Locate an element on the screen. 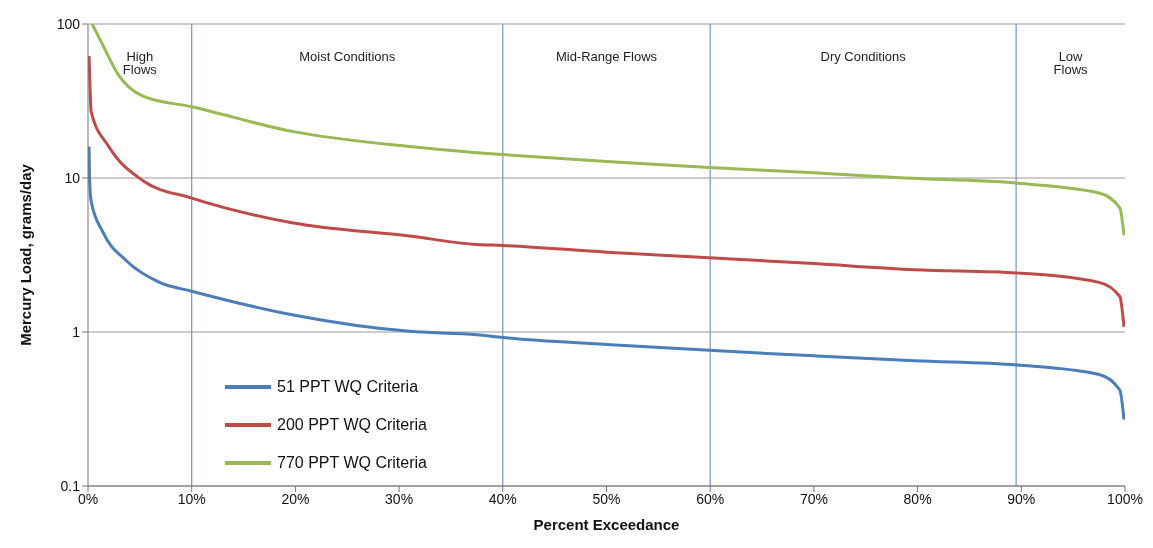 Image resolution: width=1153 pixels, height=548 pixels. x-tick-label: 10% is located at coordinates (191, 498).